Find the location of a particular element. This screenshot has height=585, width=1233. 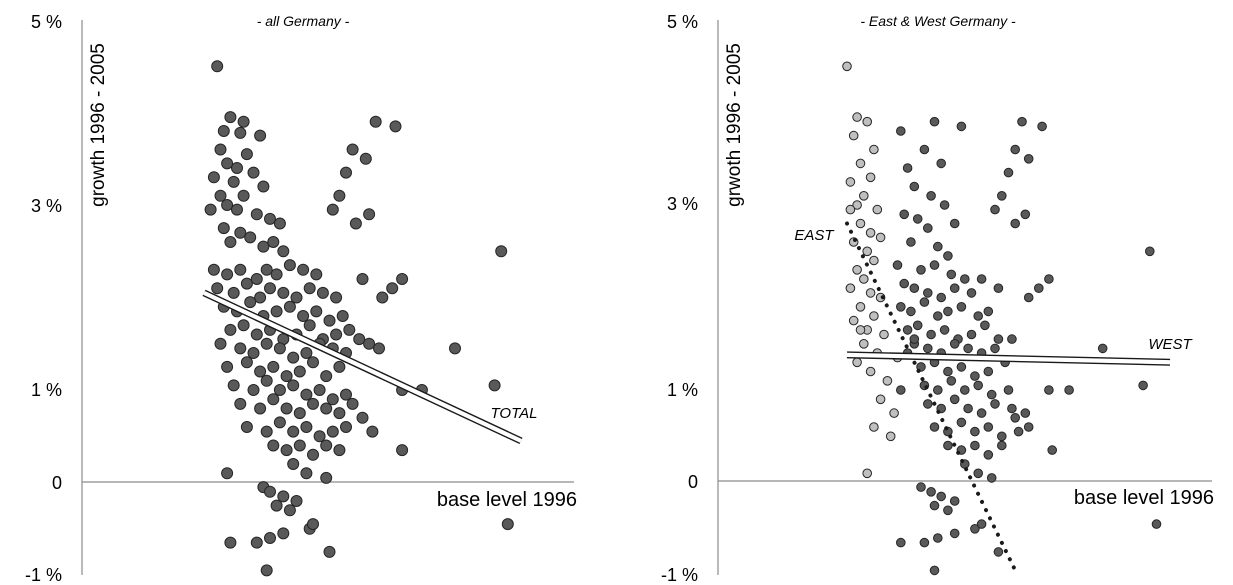

chart-title: - East & West Germany - is located at coordinates (938, 21).